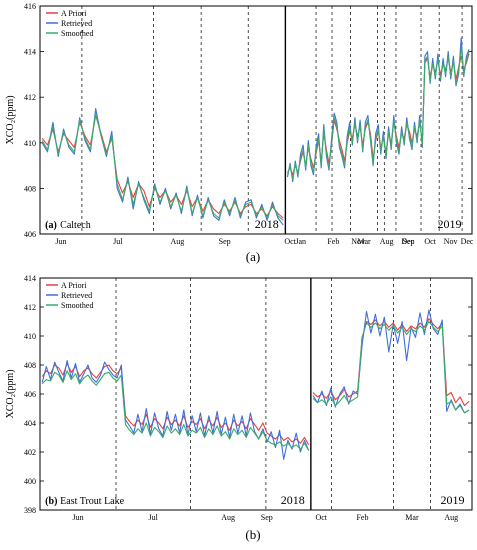 This screenshot has width=477, height=550. What do you see at coordinates (92, 501) in the screenshot?
I see `site-label: East Trout Lake` at bounding box center [92, 501].